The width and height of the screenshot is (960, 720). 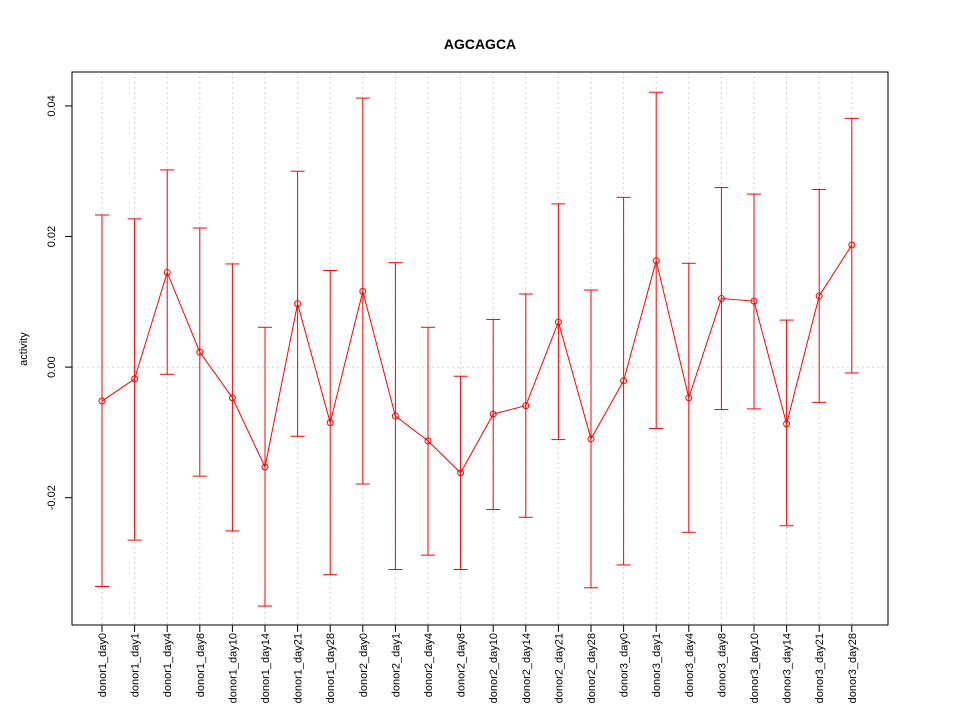 What do you see at coordinates (24, 349) in the screenshot?
I see `y-axis-label: activity` at bounding box center [24, 349].